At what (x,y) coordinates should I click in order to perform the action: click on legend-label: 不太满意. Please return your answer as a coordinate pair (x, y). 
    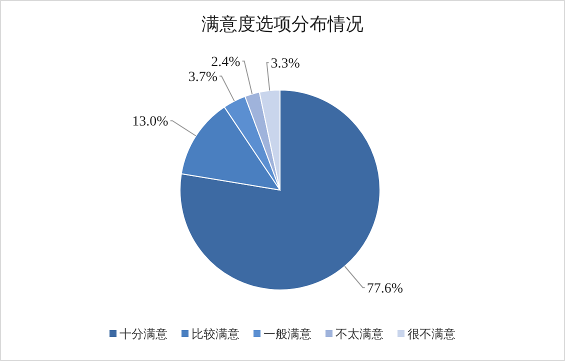
    Looking at the image, I should click on (360, 334).